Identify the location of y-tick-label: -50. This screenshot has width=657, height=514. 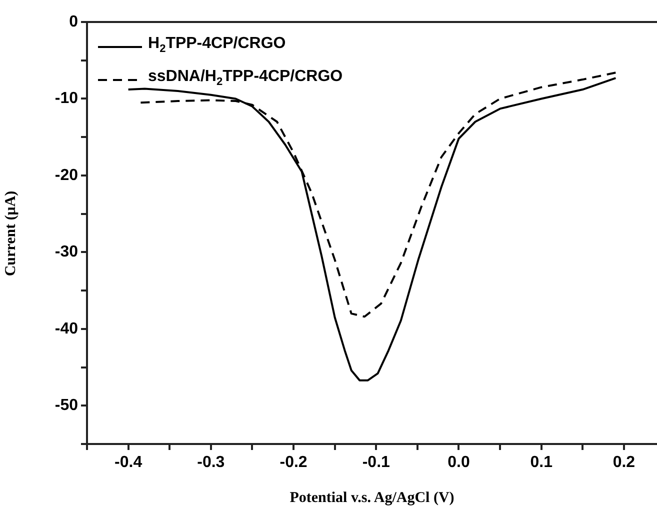
(66, 405).